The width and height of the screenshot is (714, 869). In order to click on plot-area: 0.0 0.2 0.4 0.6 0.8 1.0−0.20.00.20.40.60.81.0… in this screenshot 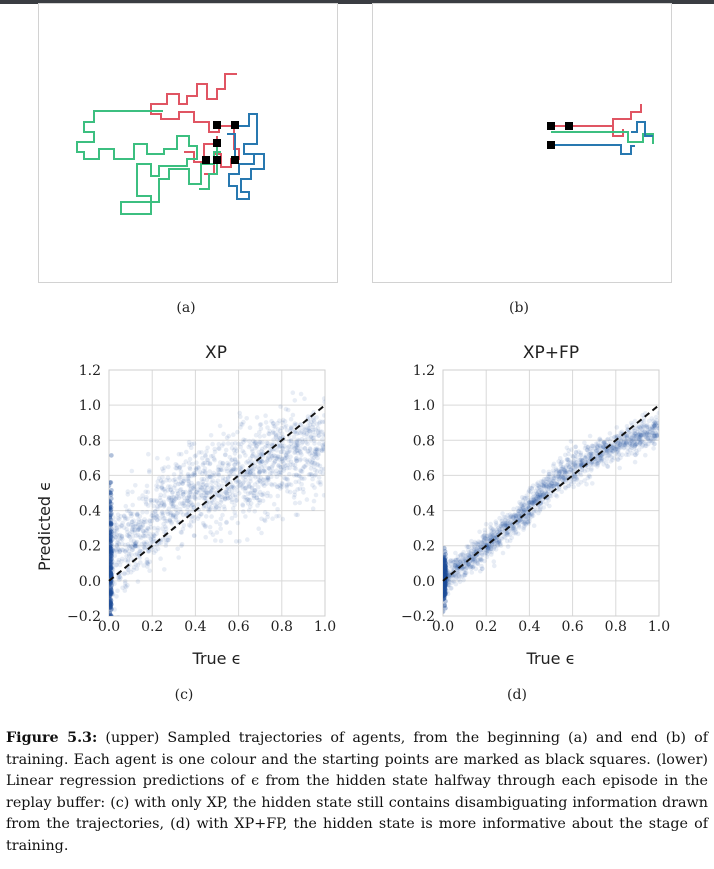, I will do `click(201, 499)`.